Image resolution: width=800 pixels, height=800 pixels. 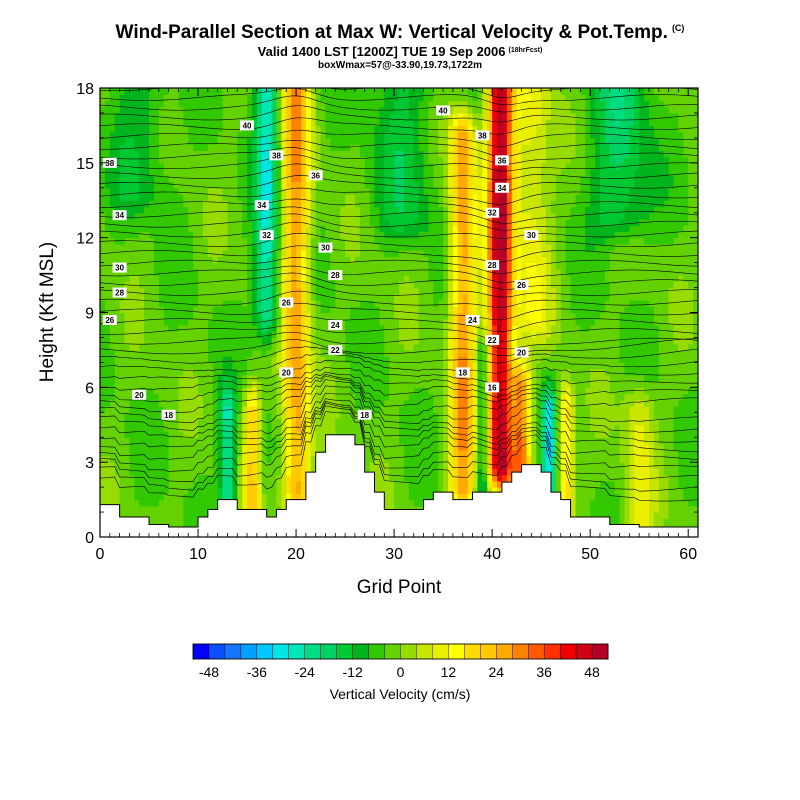 I want to click on y-tick-label: 0, so click(x=89, y=538).